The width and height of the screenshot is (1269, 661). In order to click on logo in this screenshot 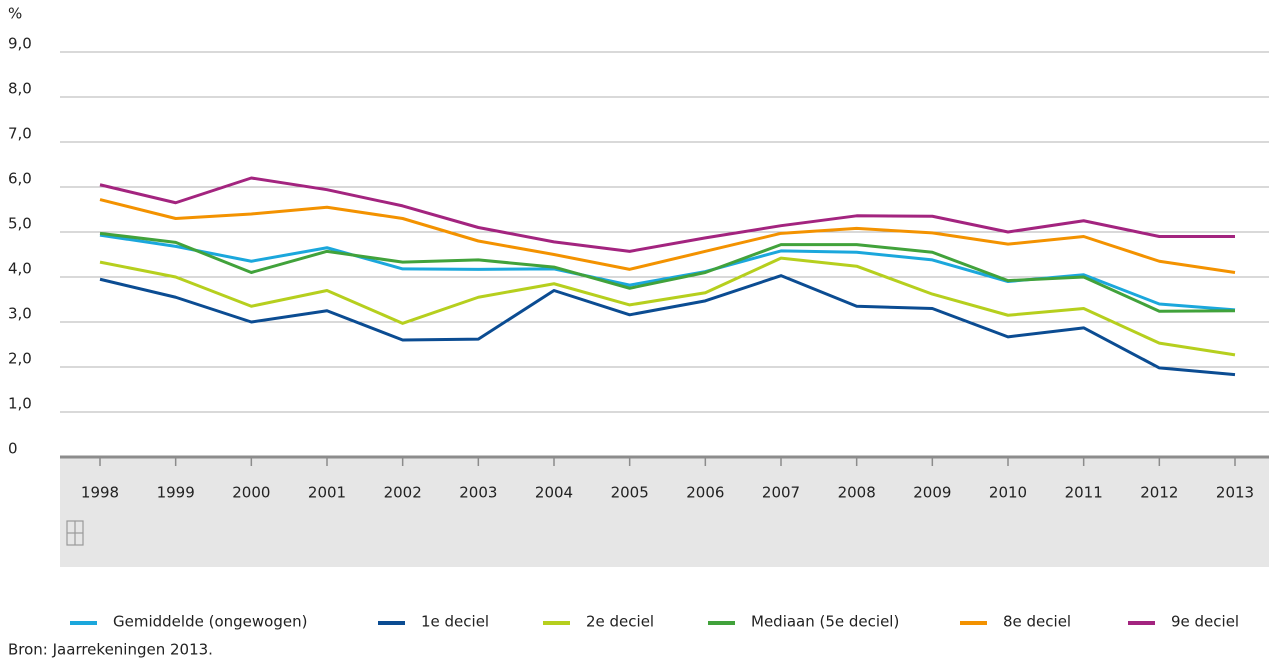, I will do `click(75, 533)`.